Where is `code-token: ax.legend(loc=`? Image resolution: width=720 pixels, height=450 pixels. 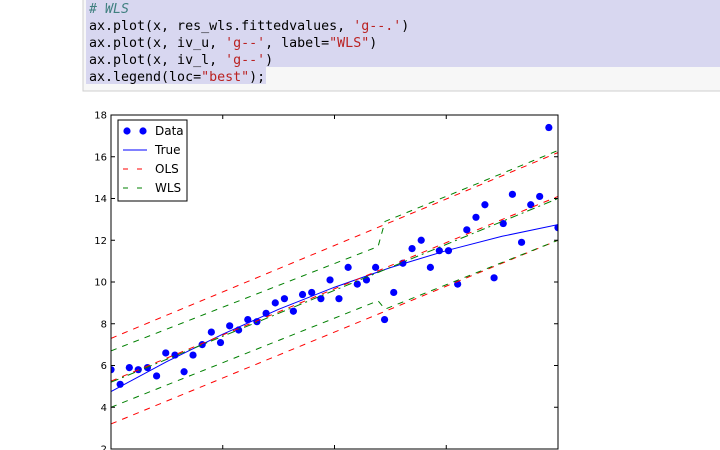
code-token: ax.legend(loc= is located at coordinates (145, 77).